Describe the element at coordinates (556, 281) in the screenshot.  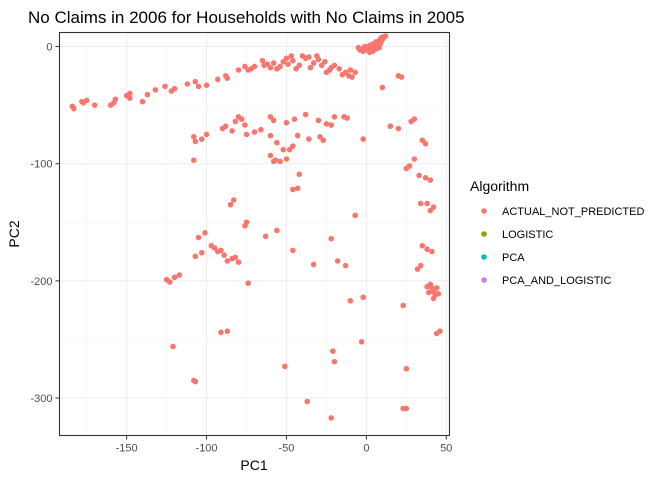
I see `legend-label: PCA_AND_LOGISTIC` at that location.